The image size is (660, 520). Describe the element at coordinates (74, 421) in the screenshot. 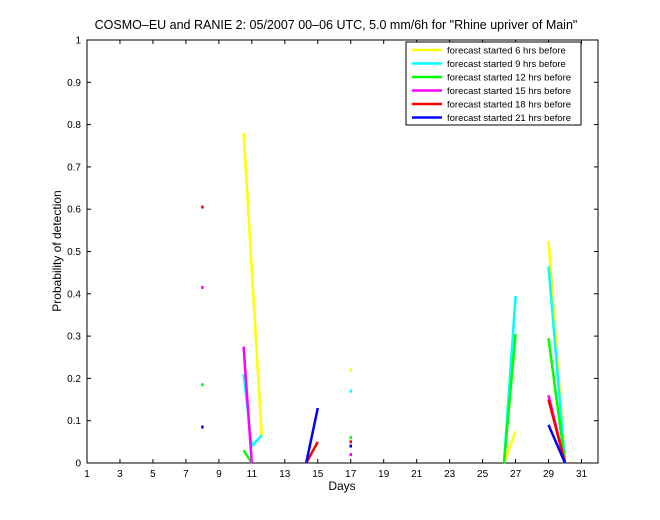

I see `y-tick-label: 0.1` at that location.